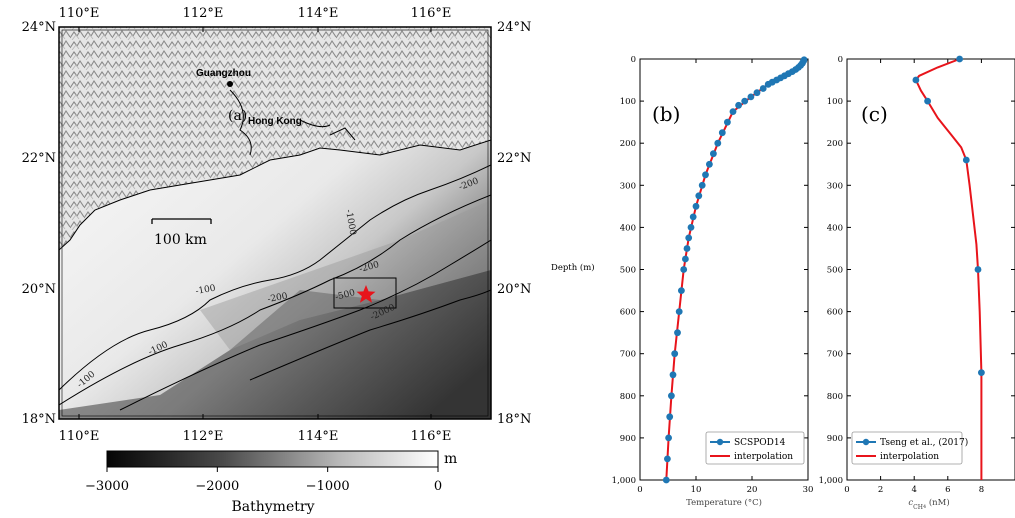 The width and height of the screenshot is (1015, 518). I want to click on lat-tick-right: 22°N, so click(514, 158).